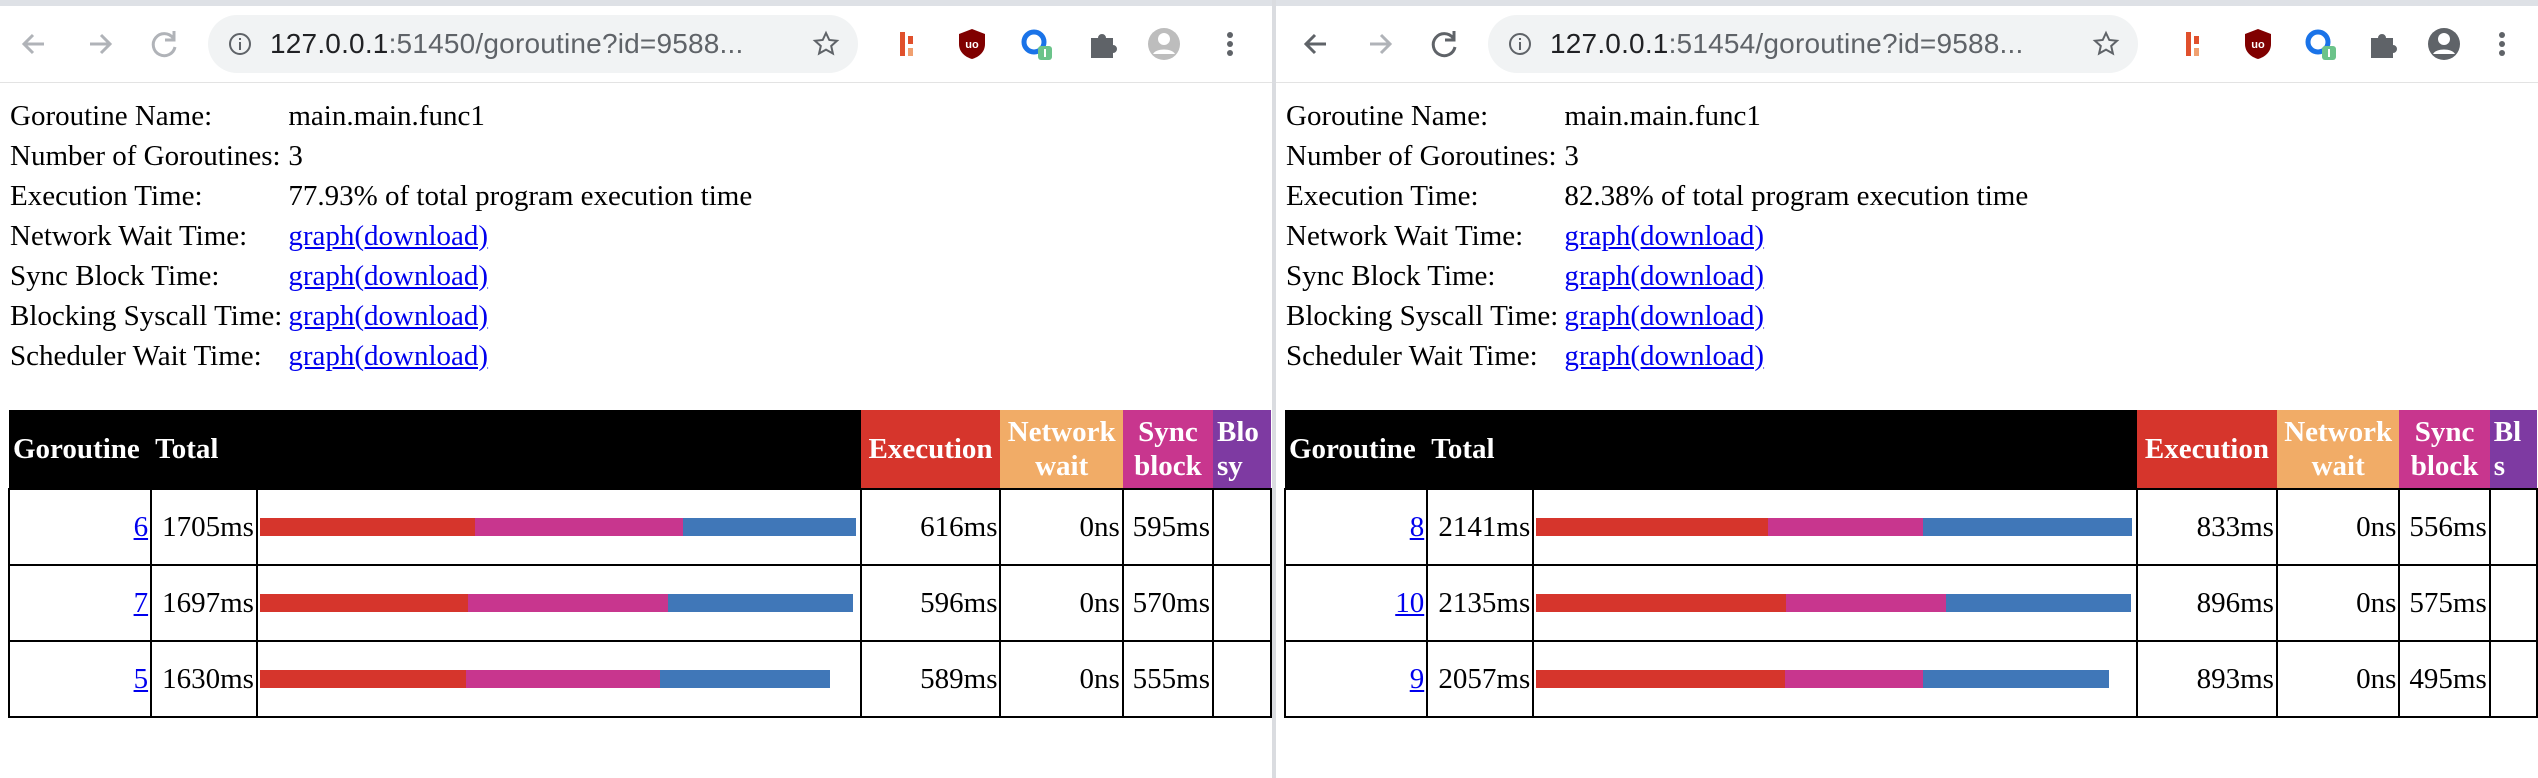 This screenshot has height=778, width=2538. What do you see at coordinates (141, 678) in the screenshot?
I see `goroutine-id-link: 5` at bounding box center [141, 678].